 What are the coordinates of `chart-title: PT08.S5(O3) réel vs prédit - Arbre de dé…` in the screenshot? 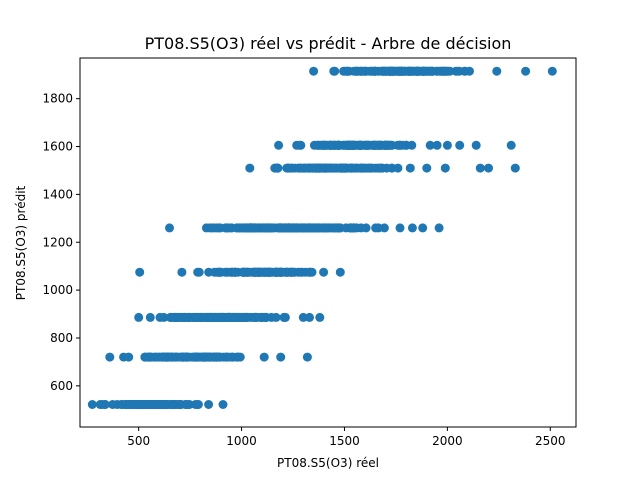 It's located at (328, 43).